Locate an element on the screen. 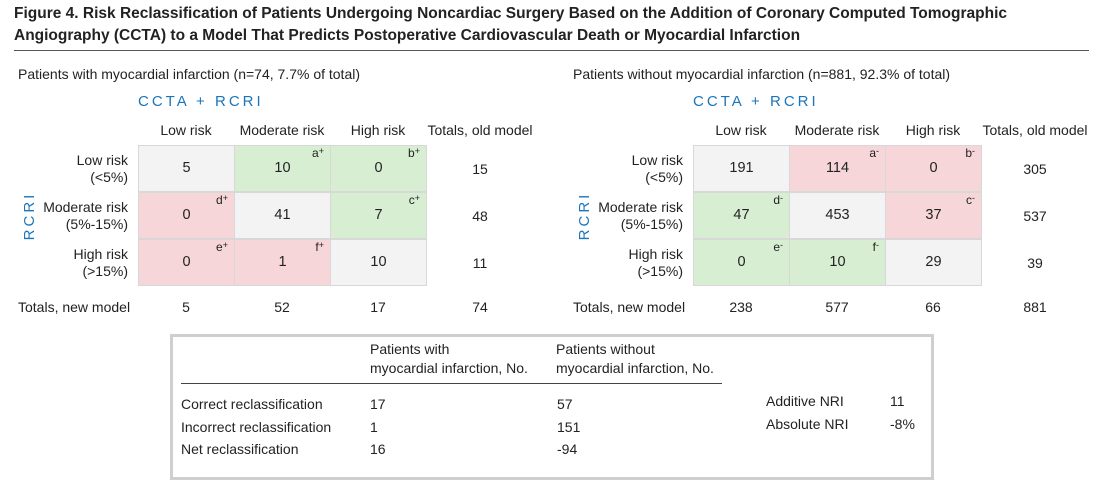  cell-note: f- is located at coordinates (875, 247).